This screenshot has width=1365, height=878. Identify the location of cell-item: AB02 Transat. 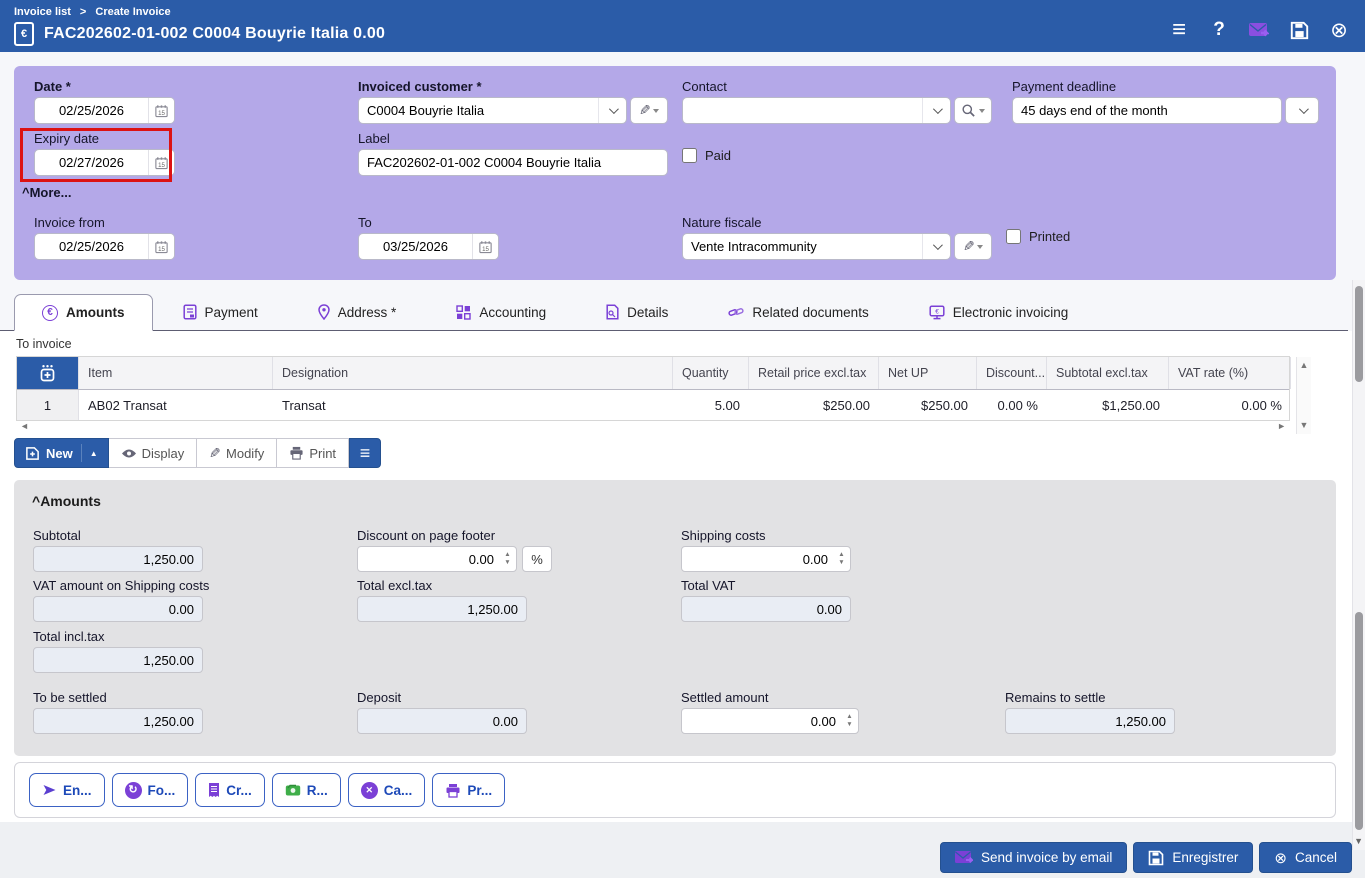
(127, 405).